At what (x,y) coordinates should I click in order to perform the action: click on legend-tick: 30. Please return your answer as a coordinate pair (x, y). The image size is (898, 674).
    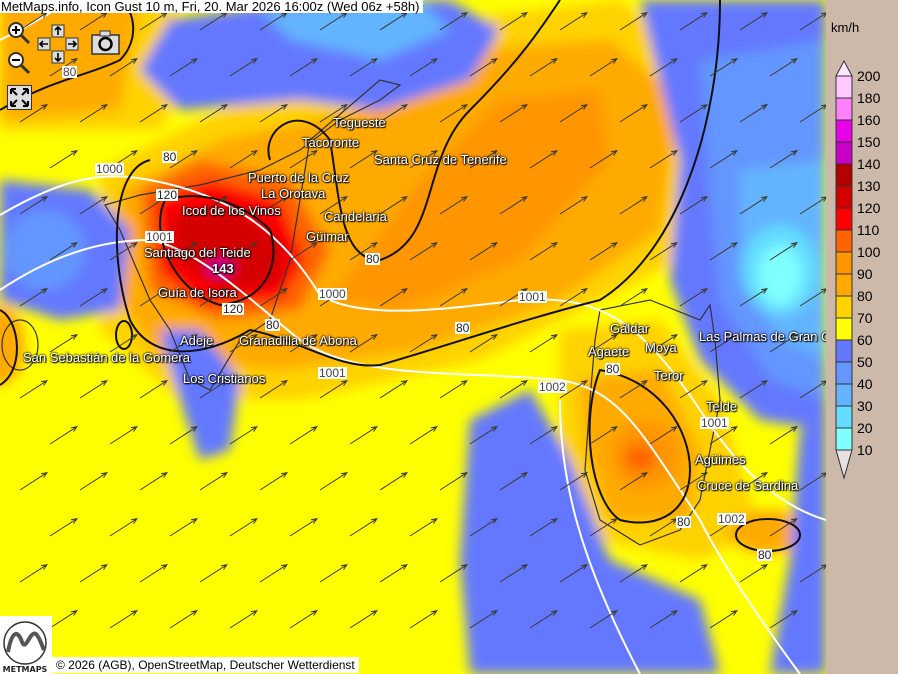
    Looking at the image, I should click on (865, 406).